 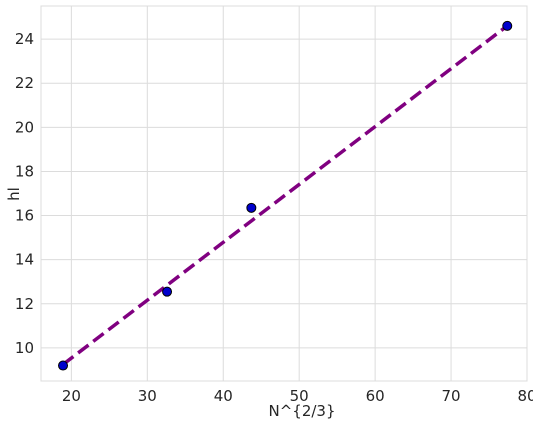 What do you see at coordinates (24, 304) in the screenshot?
I see `y-tick-label: 12` at bounding box center [24, 304].